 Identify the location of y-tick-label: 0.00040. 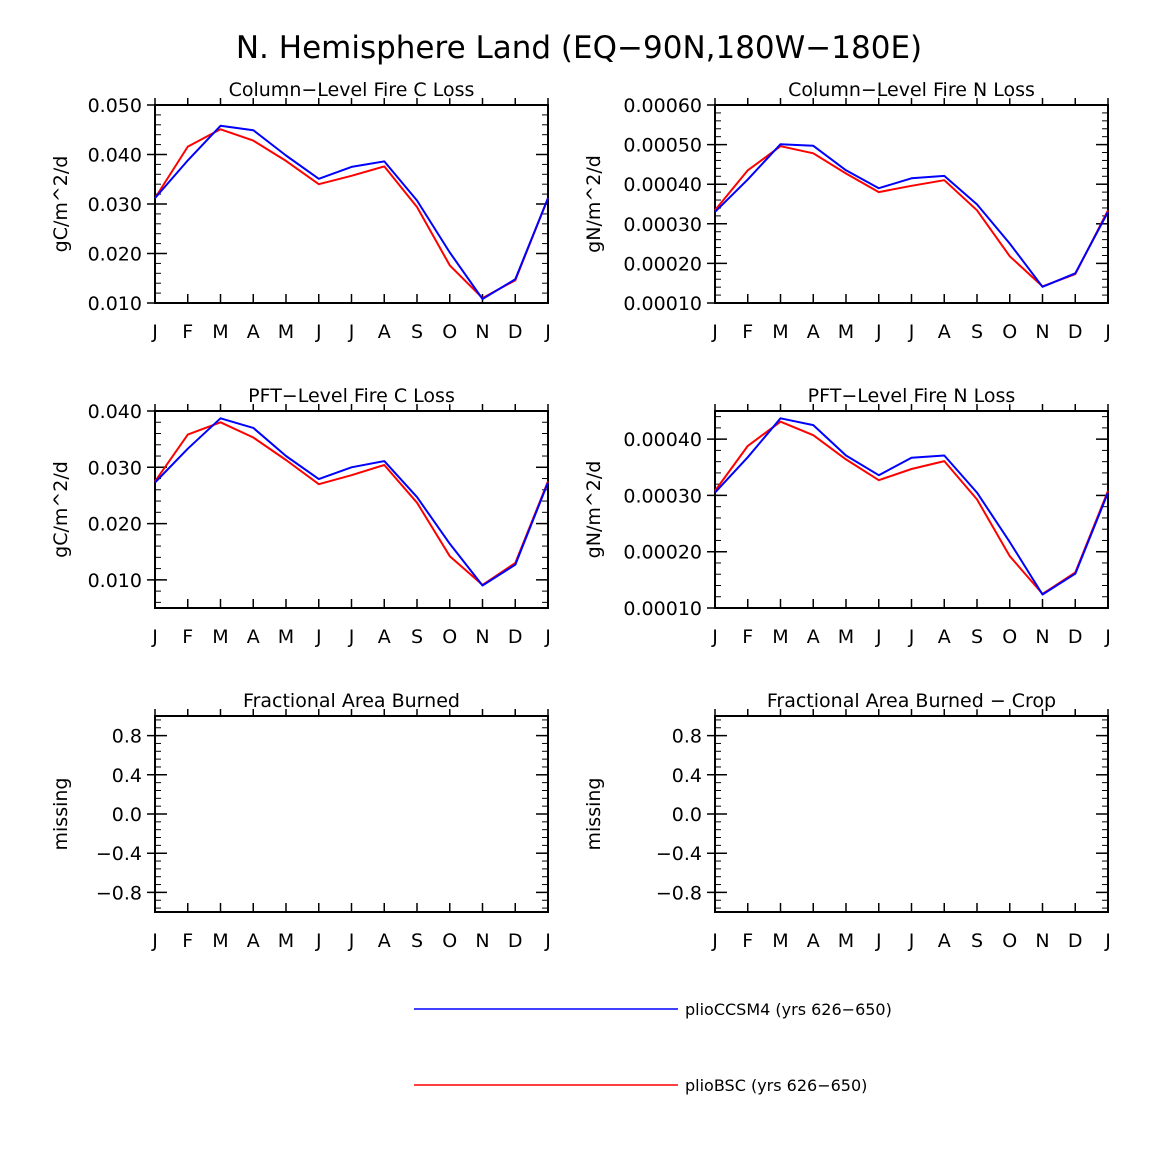
(662, 185).